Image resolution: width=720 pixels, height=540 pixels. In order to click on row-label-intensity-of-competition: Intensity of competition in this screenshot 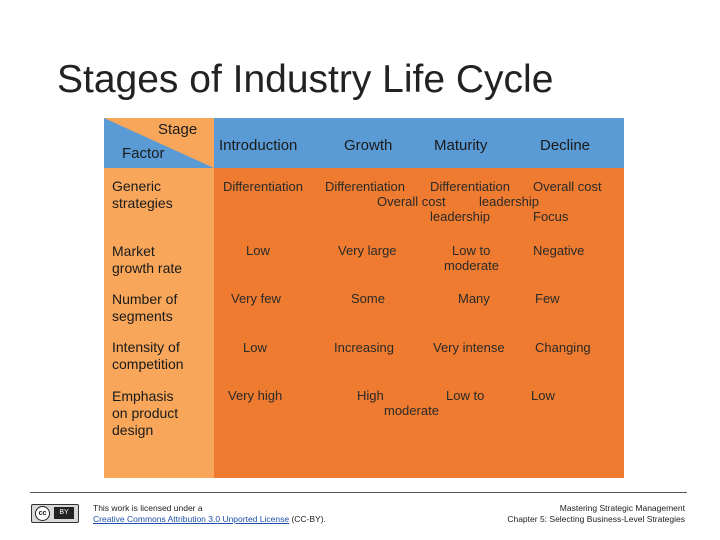, I will do `click(148, 355)`.